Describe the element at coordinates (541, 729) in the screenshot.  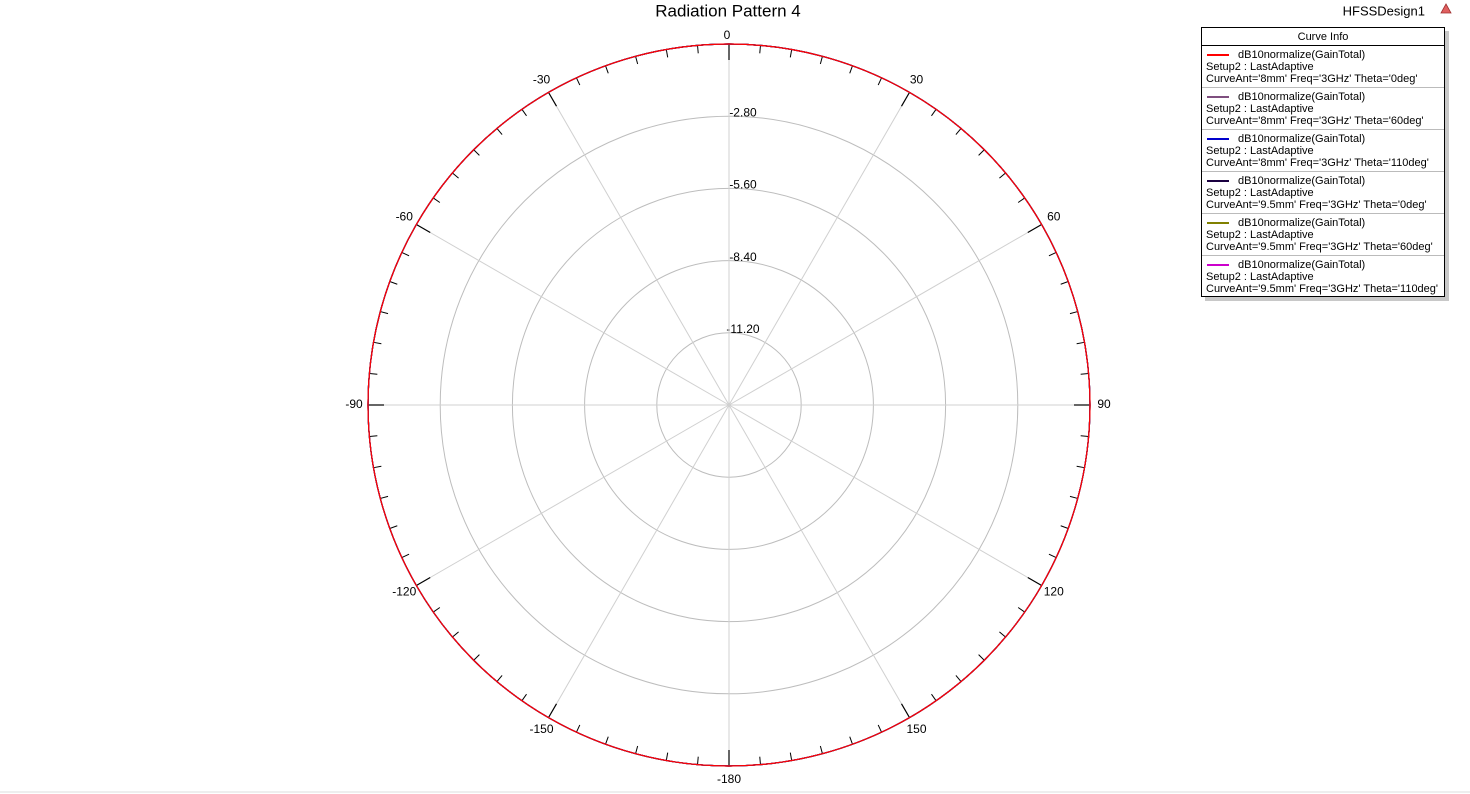
I see `angle-label: -150` at that location.